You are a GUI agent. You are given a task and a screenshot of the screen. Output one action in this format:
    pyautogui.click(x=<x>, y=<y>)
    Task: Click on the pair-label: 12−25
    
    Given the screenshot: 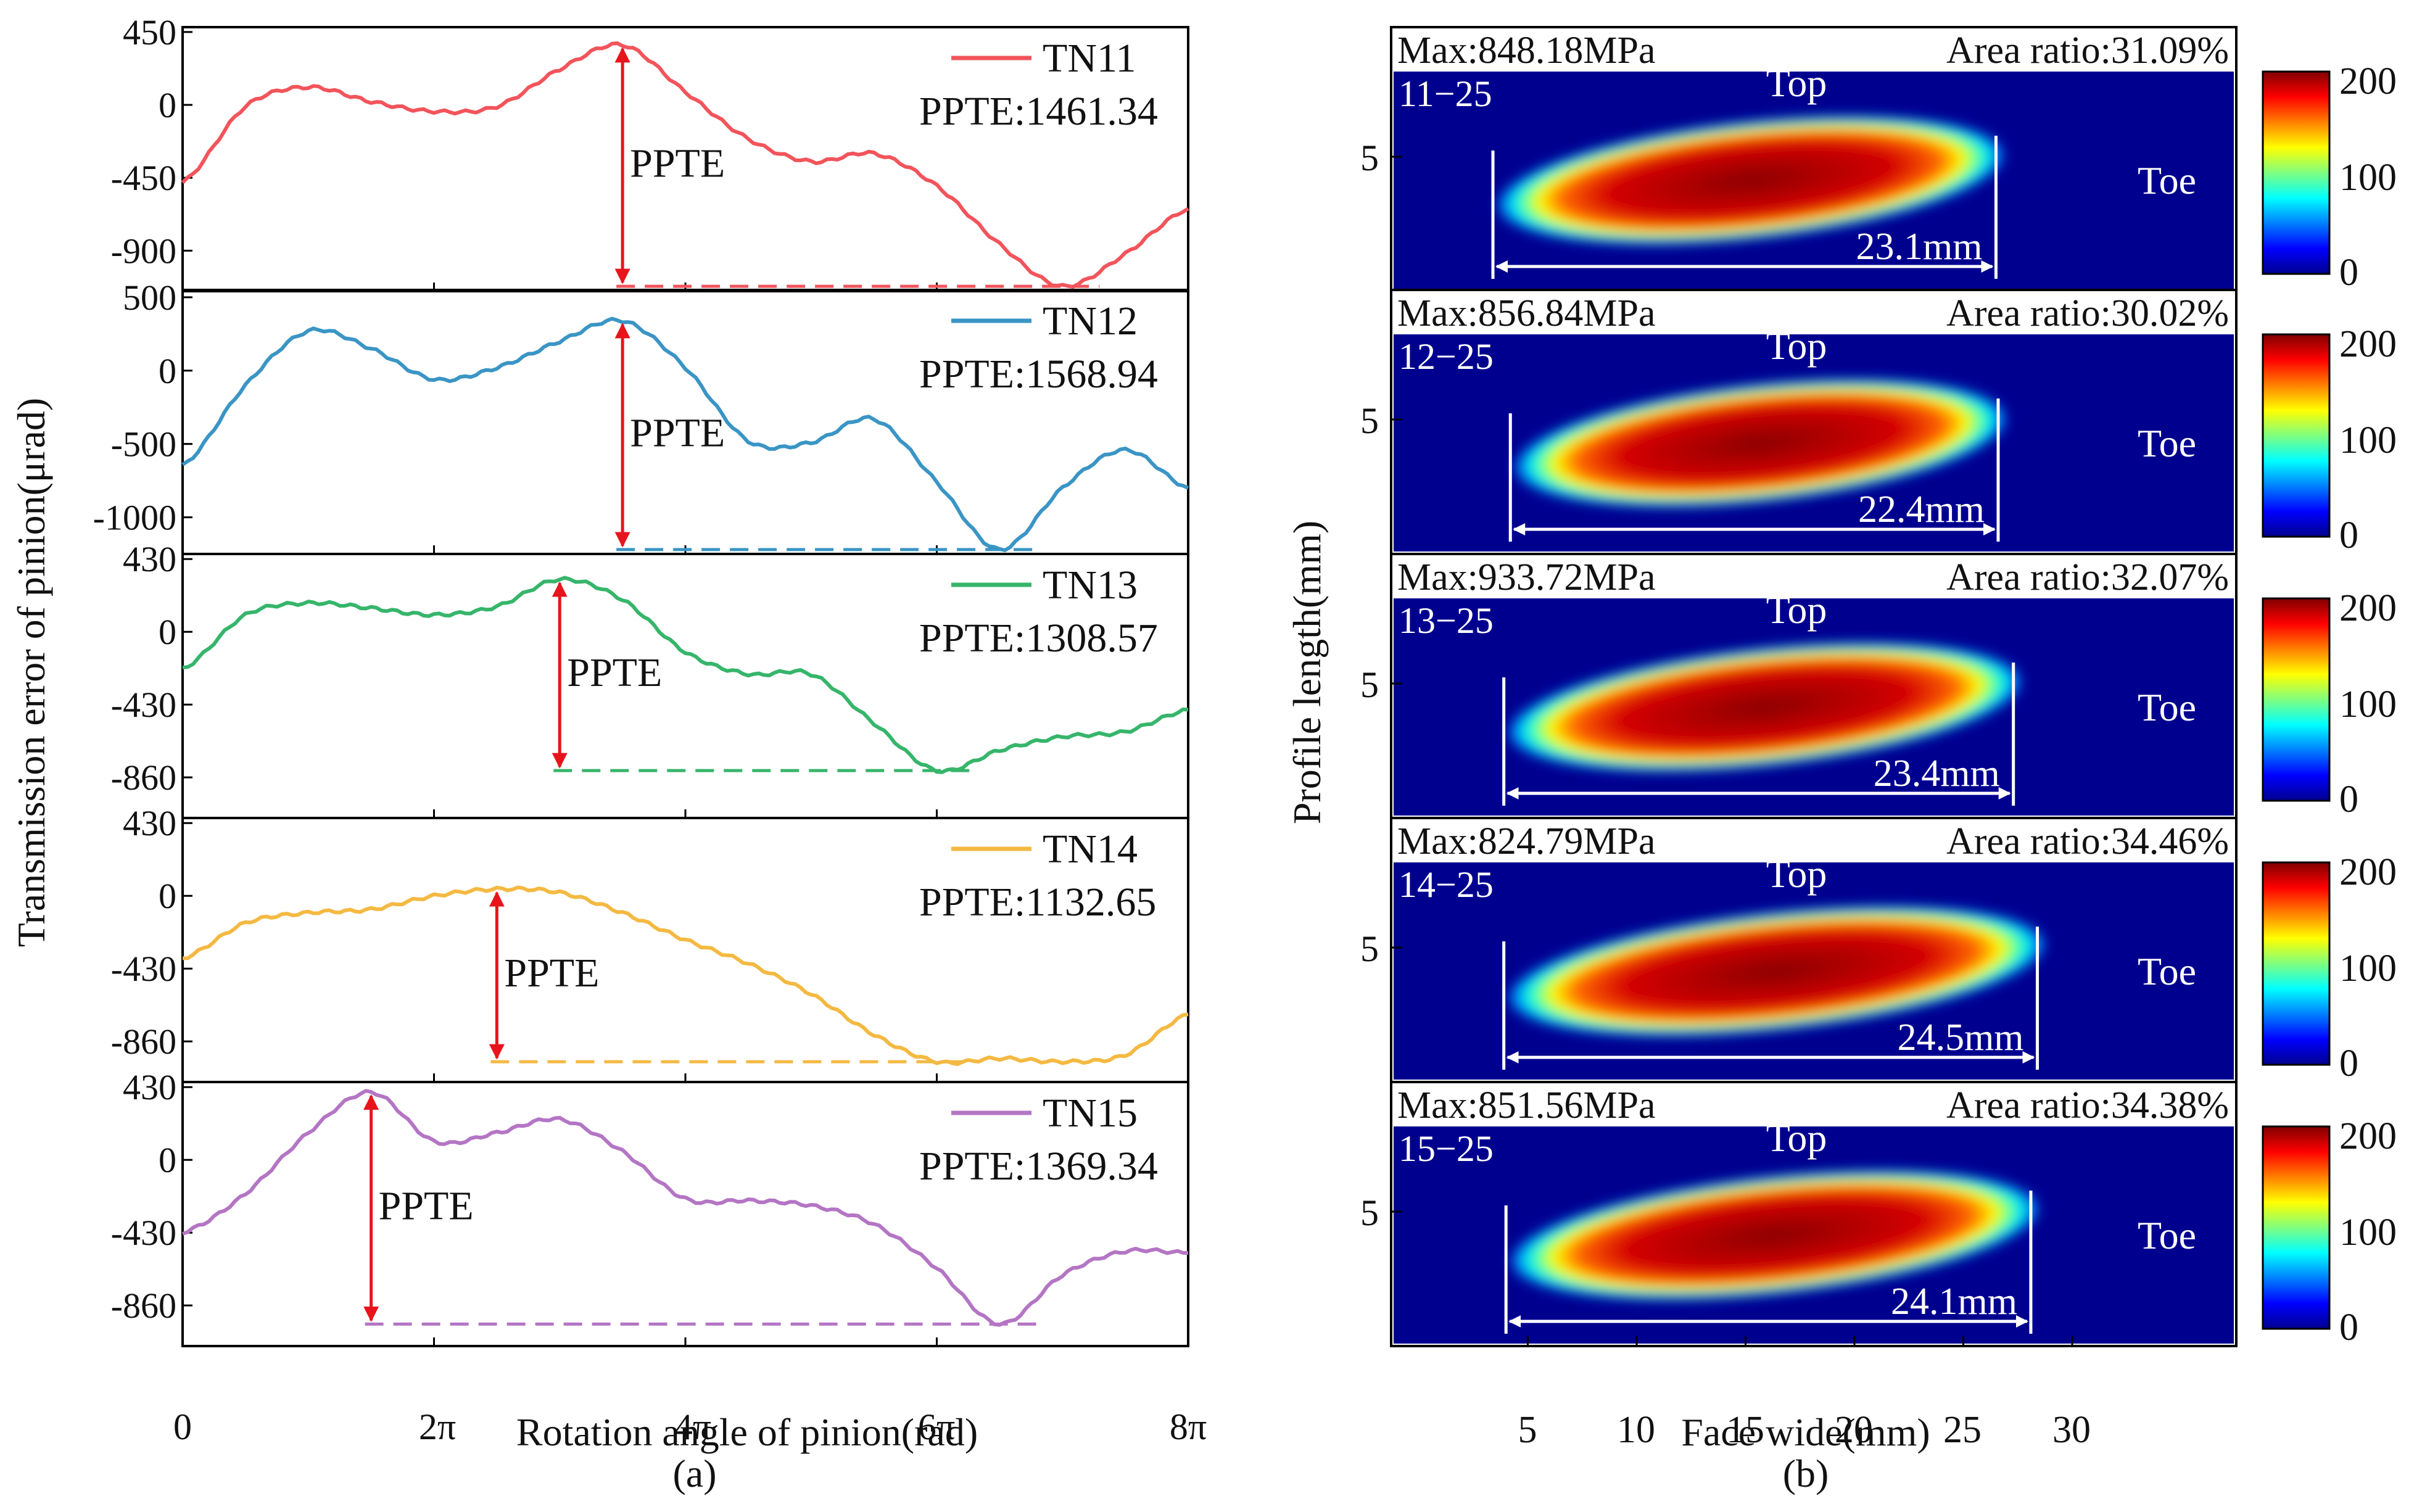 What is the action you would take?
    pyautogui.click(x=1446, y=356)
    